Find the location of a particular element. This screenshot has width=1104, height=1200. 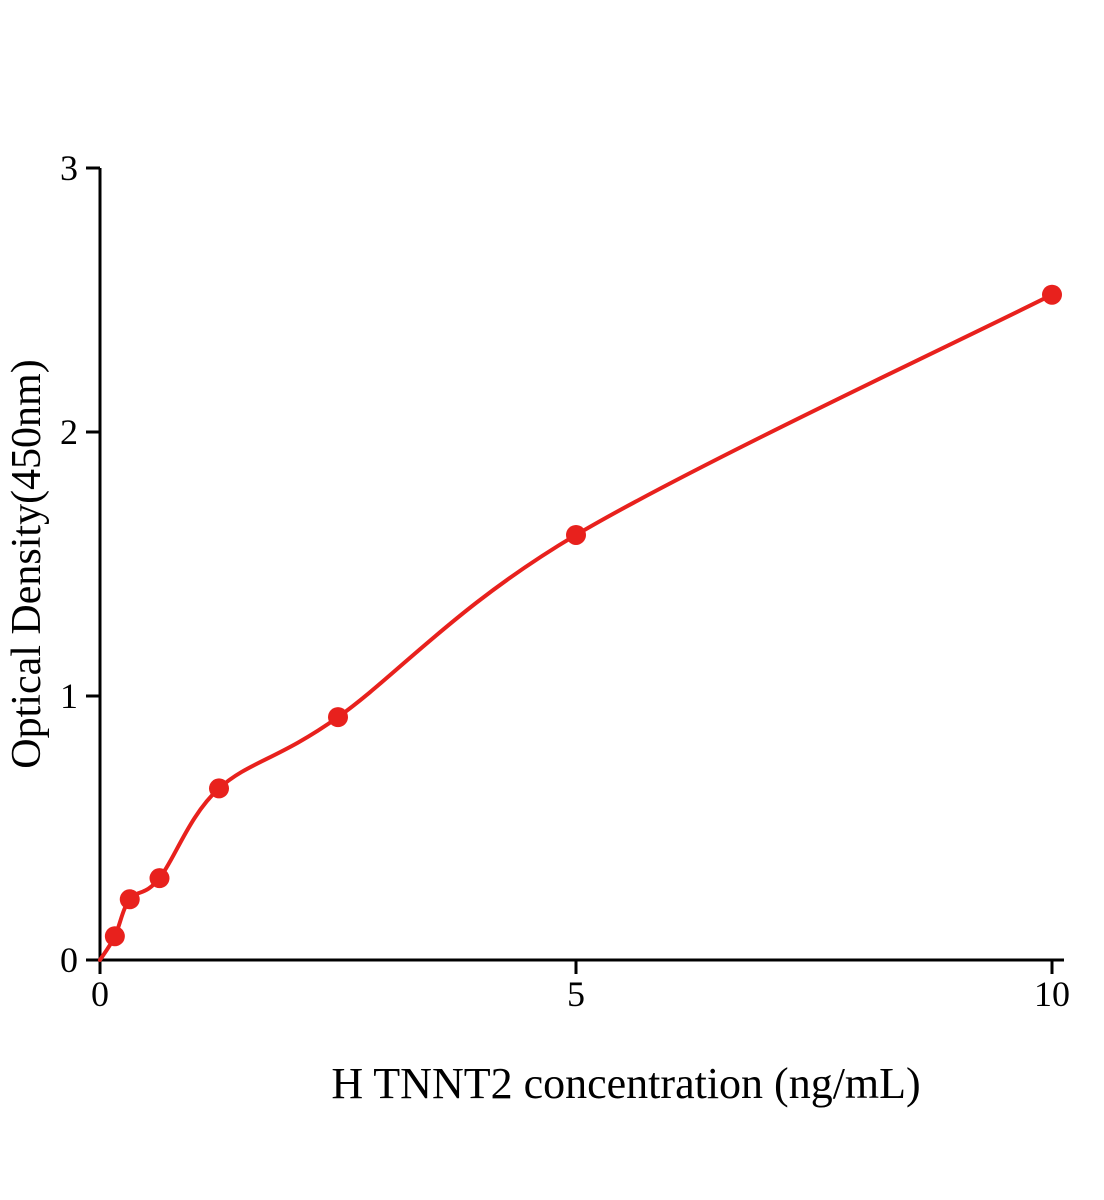

y-tick-label: 2 is located at coordinates (69, 432).